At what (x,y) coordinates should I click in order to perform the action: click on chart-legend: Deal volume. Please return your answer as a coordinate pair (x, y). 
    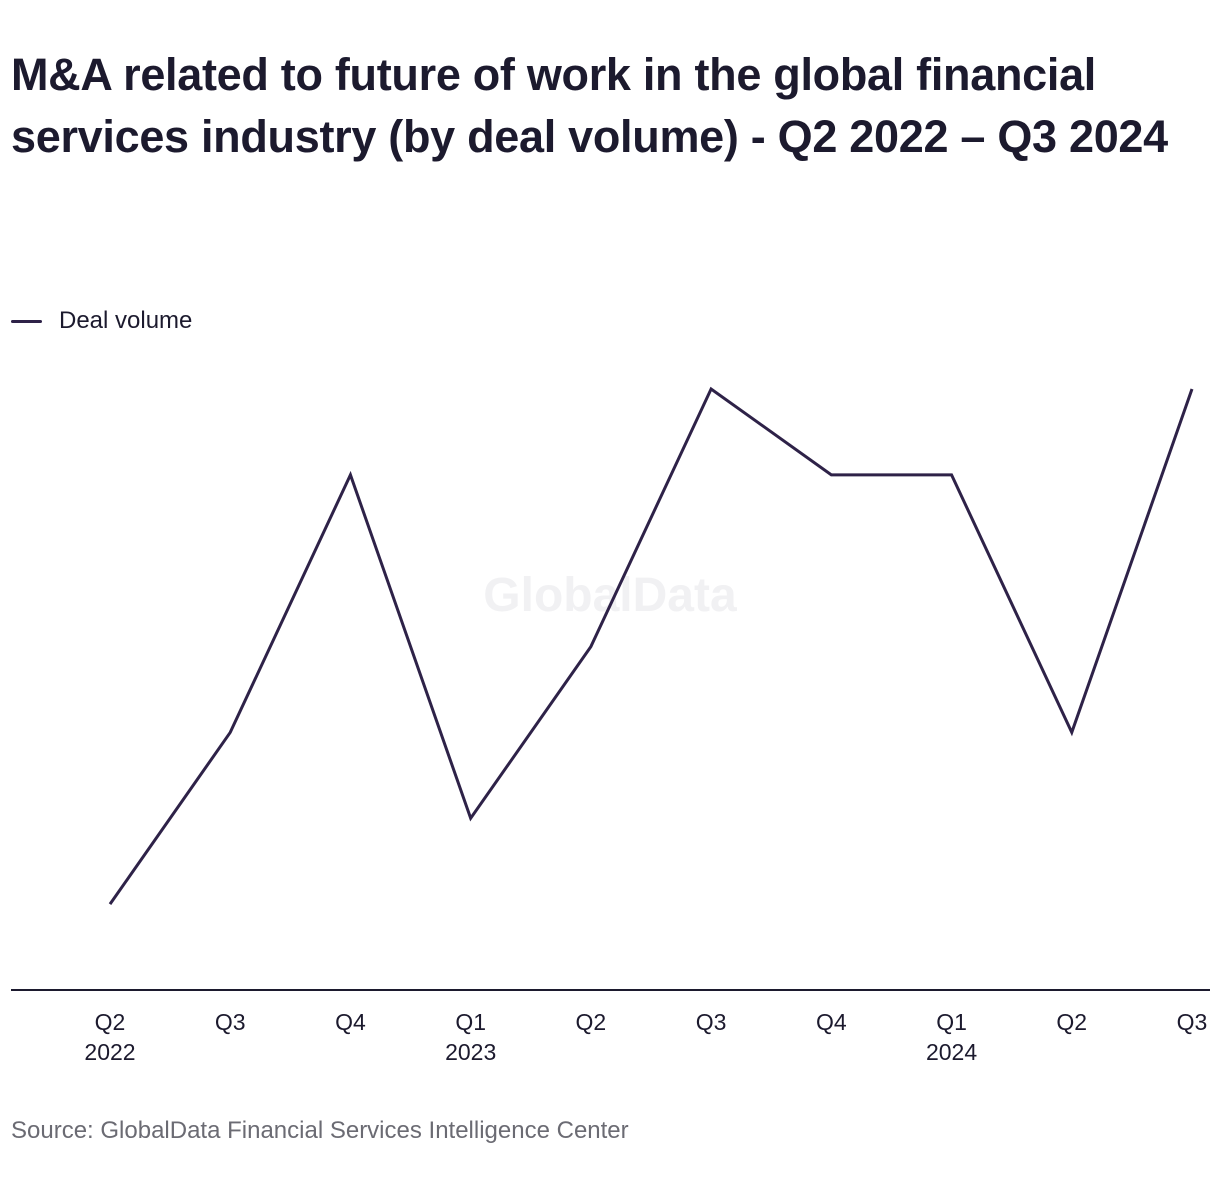
    Looking at the image, I should click on (101, 321).